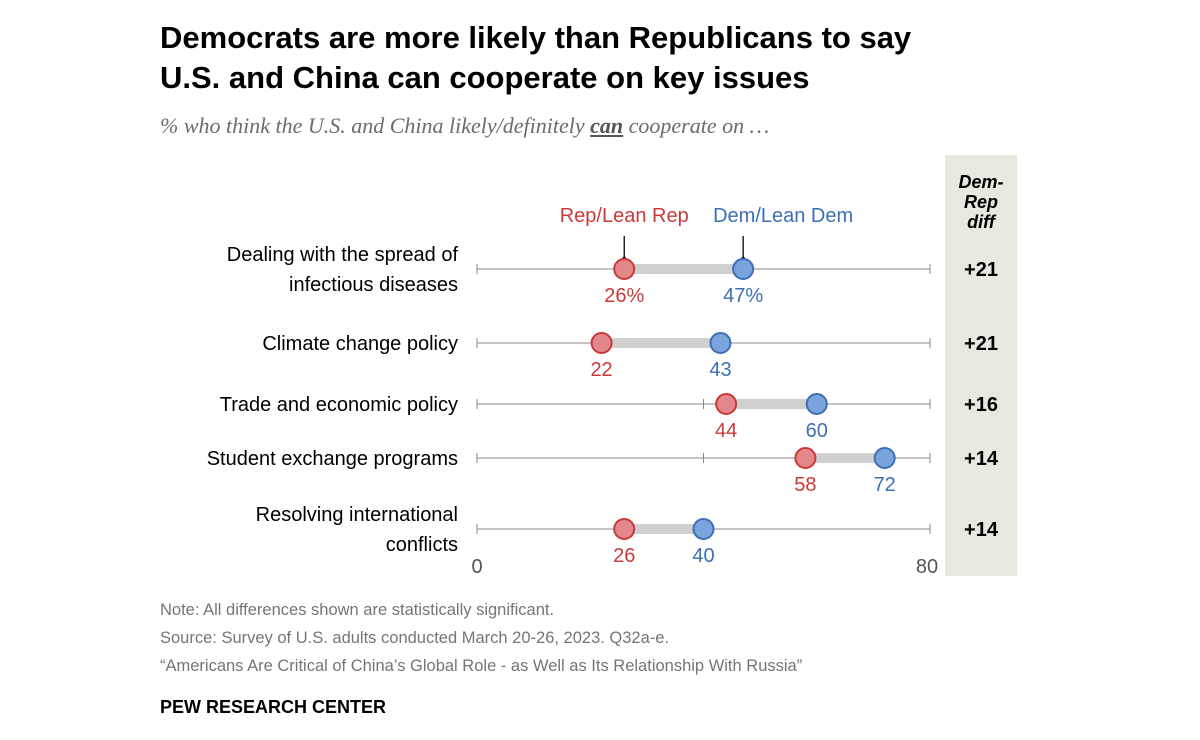  I want to click on brand-logo-text: PEW RESEARCH CENTER, so click(273, 707).